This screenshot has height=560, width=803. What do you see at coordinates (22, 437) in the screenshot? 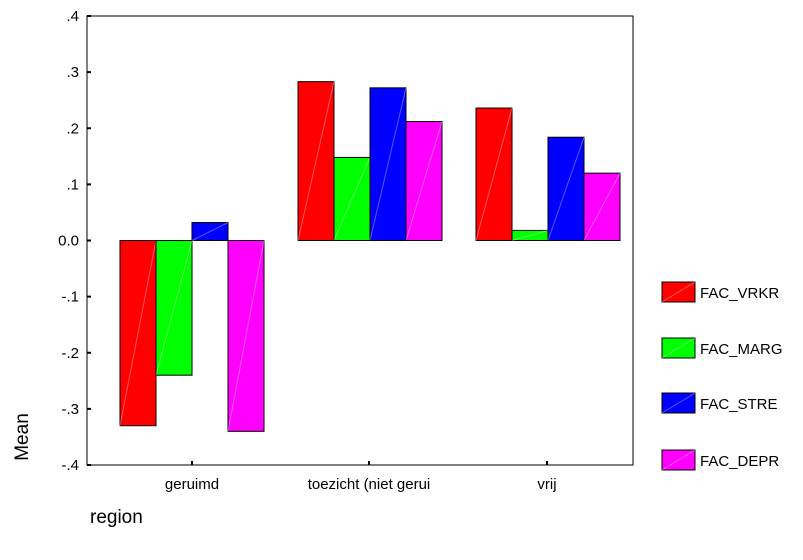
I see `y-axis-title: Mean` at bounding box center [22, 437].